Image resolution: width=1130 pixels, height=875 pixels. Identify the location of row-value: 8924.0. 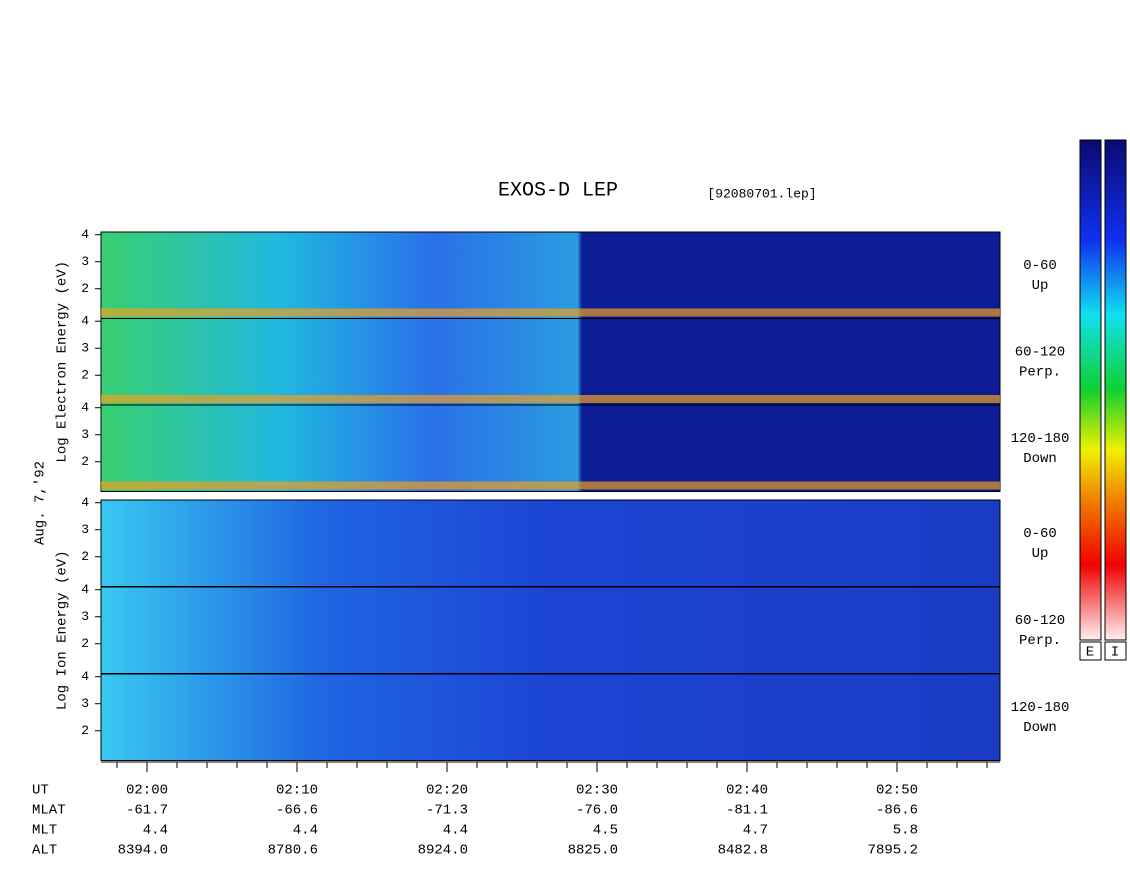
(443, 851).